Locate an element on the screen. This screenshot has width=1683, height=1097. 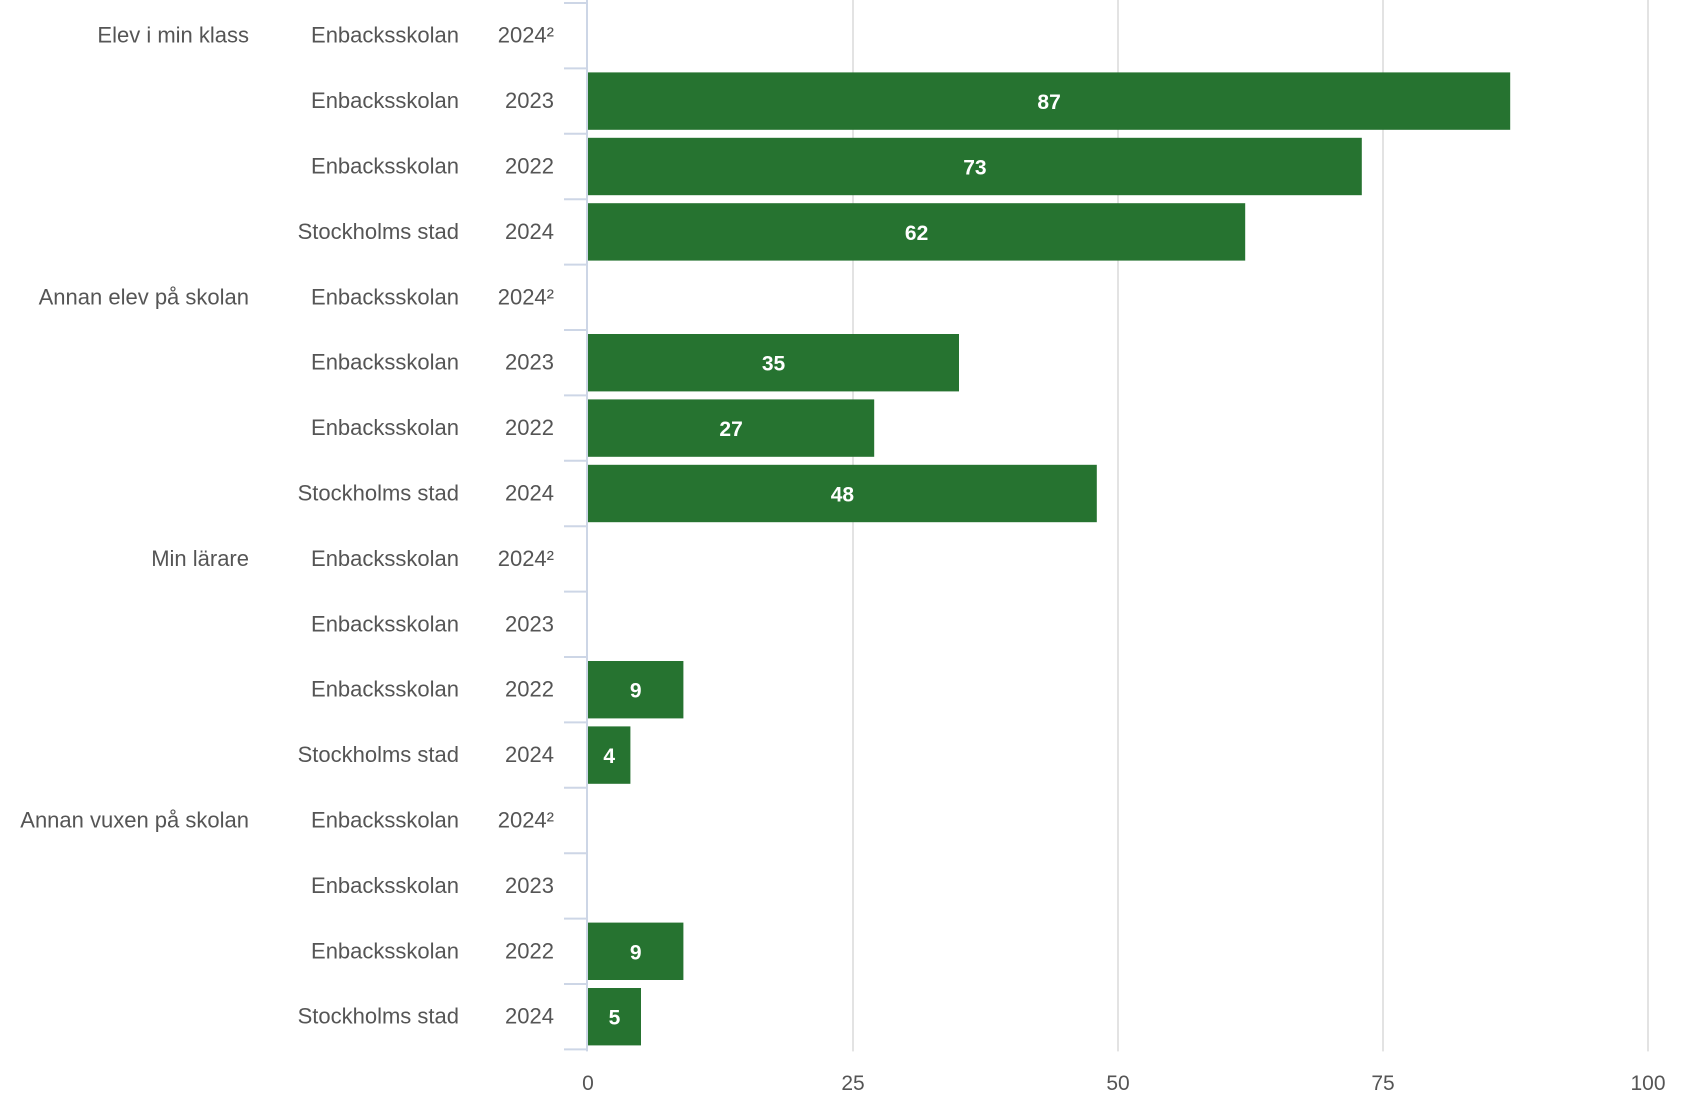
group-label: Min lärare is located at coordinates (200, 558).